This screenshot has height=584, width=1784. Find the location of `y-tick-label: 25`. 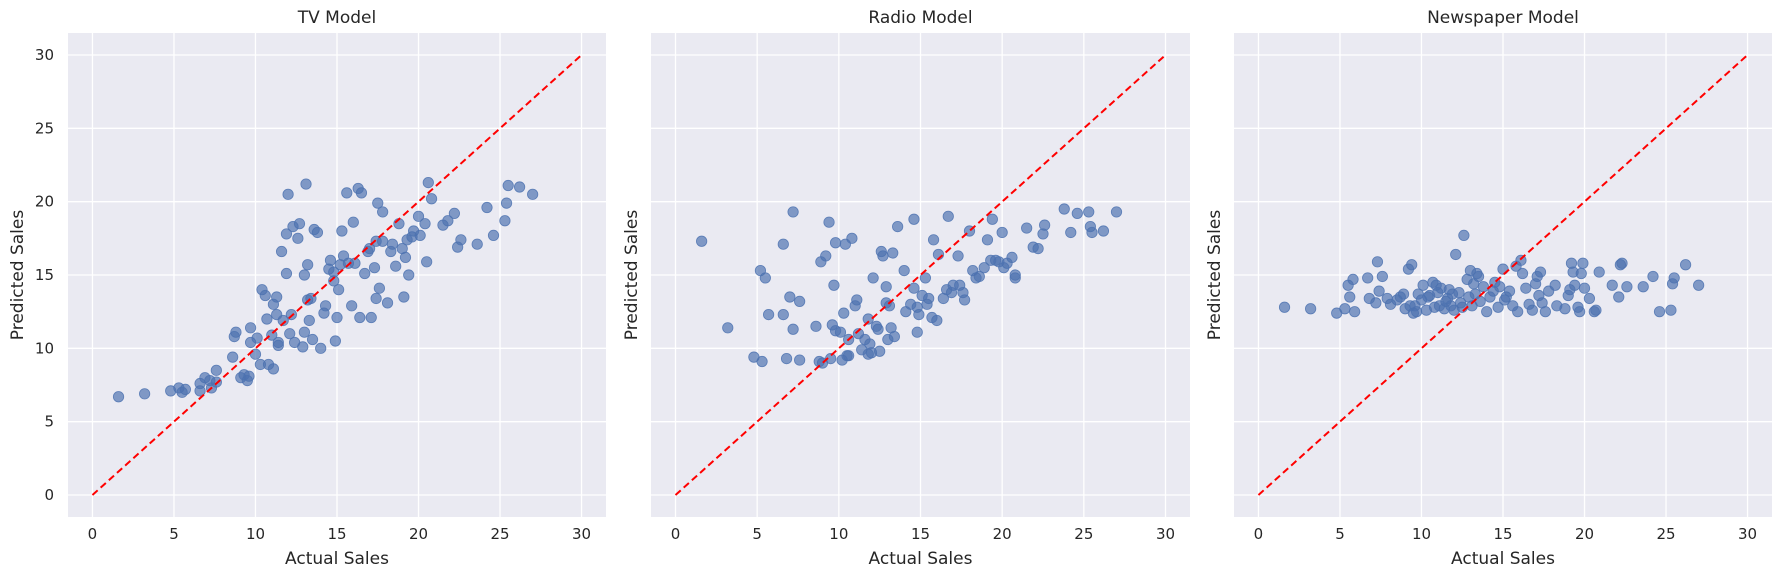

y-tick-label: 25 is located at coordinates (44, 128).